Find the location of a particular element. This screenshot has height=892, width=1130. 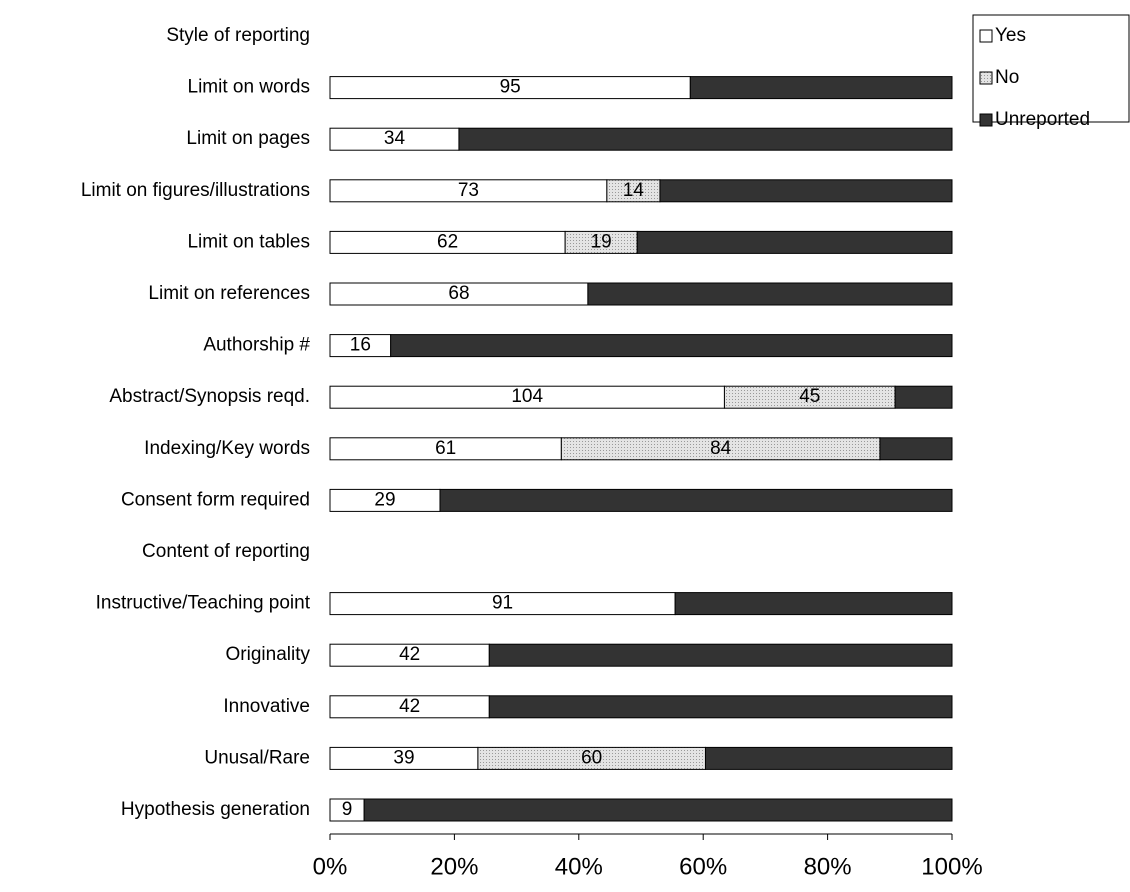

data-label: 45 is located at coordinates (809, 396).